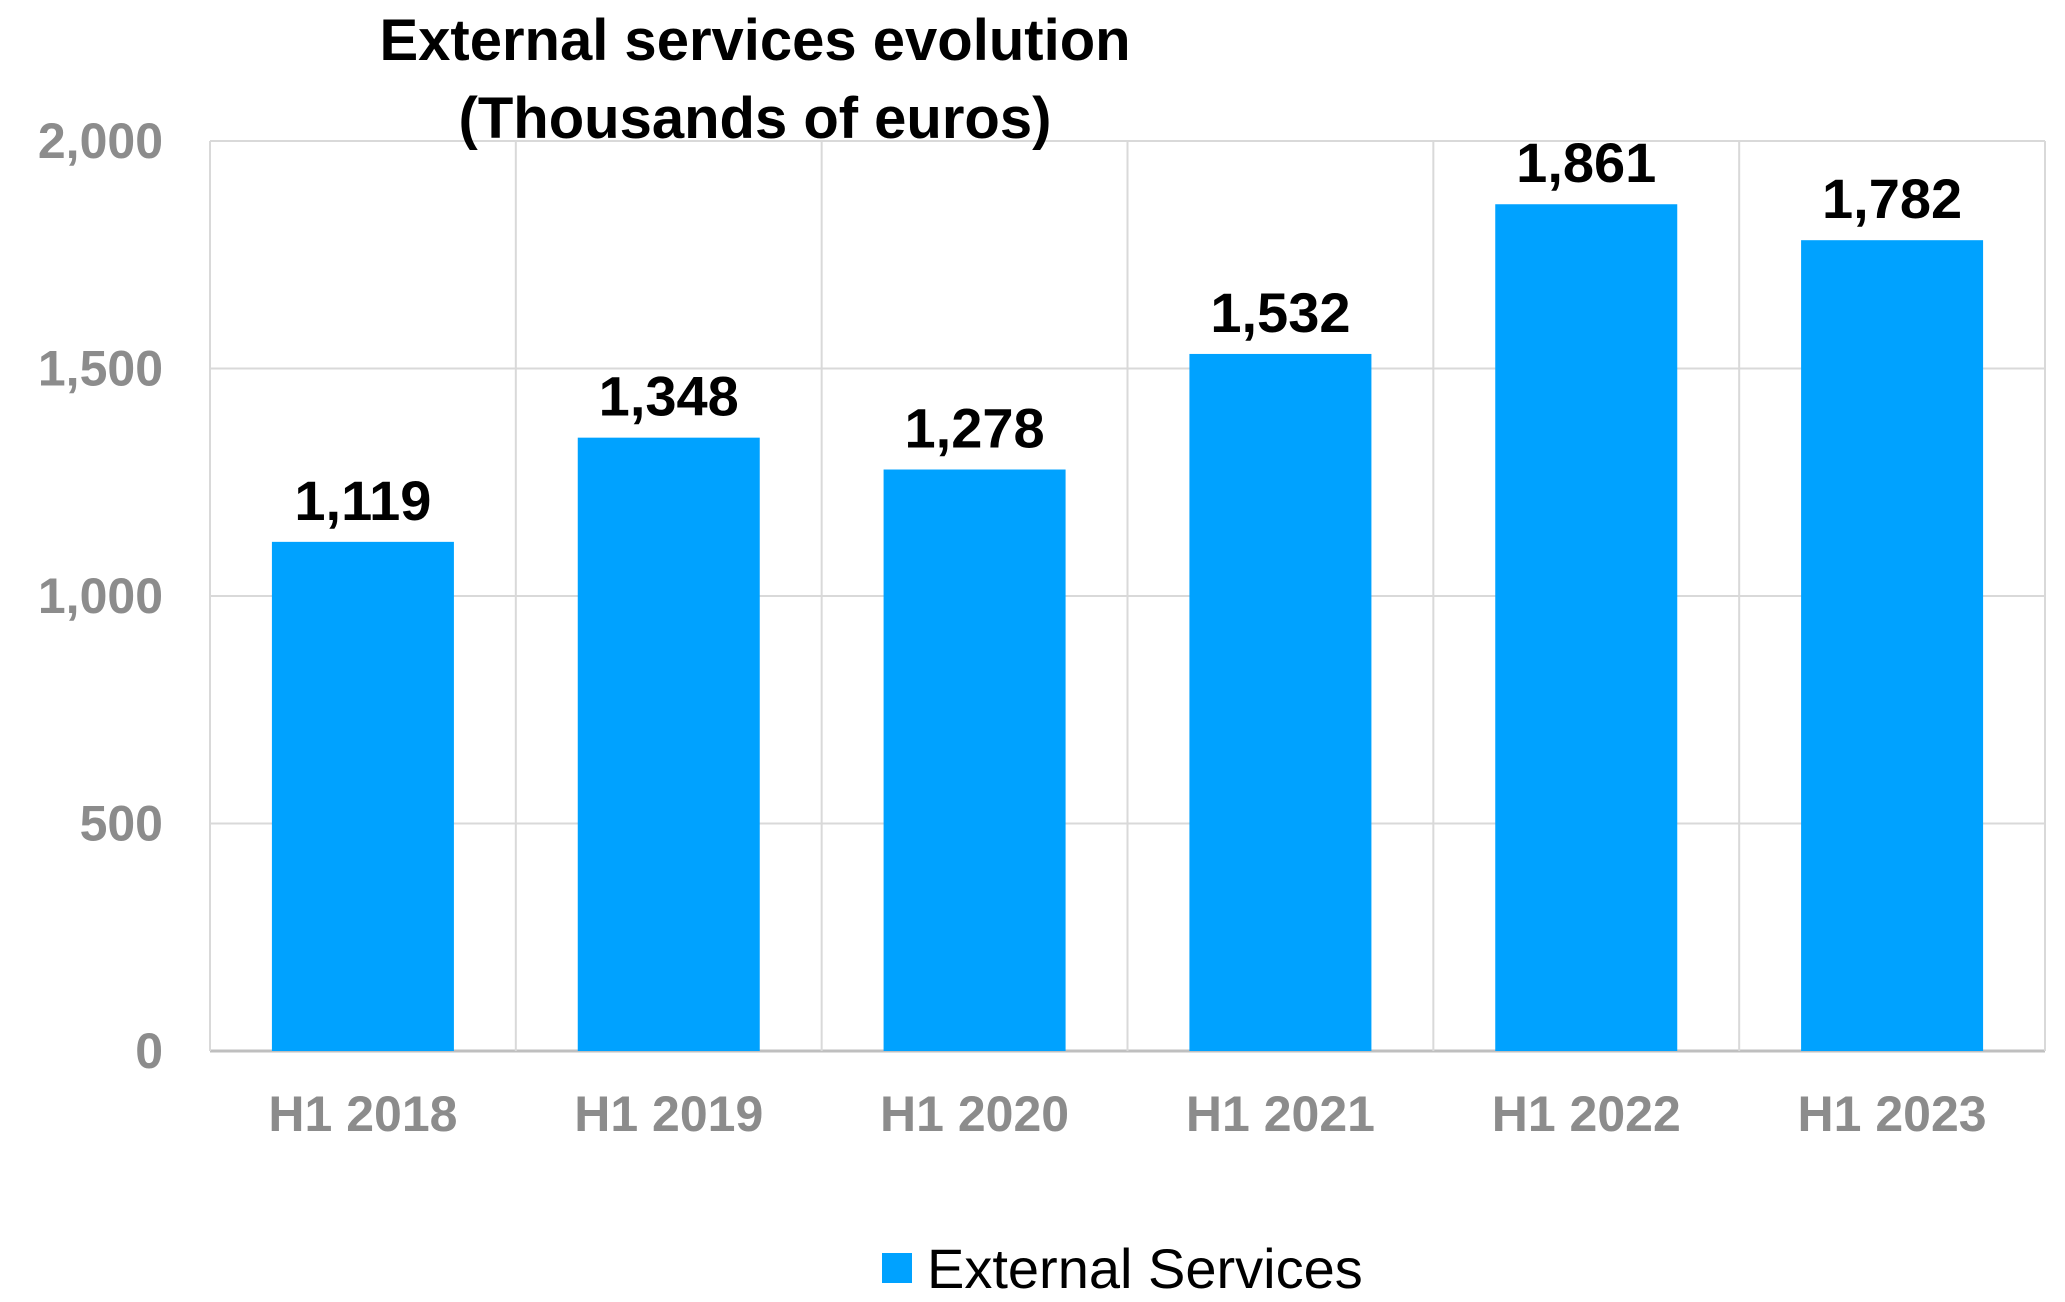 This screenshot has width=2065, height=1302. What do you see at coordinates (121, 824) in the screenshot?
I see `y-tick-label: 500` at bounding box center [121, 824].